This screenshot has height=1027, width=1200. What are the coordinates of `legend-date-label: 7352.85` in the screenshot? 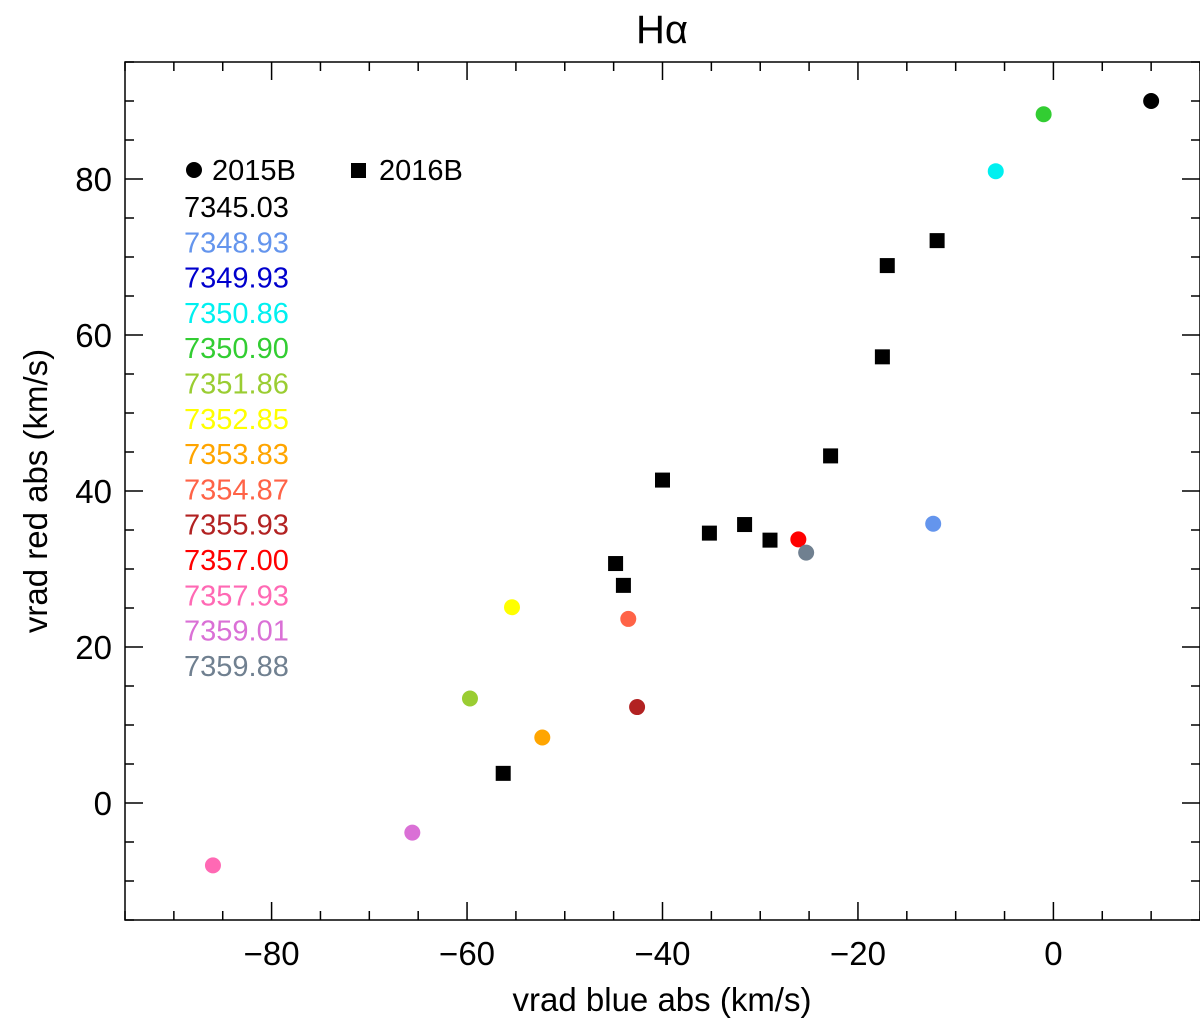 It's located at (236, 420).